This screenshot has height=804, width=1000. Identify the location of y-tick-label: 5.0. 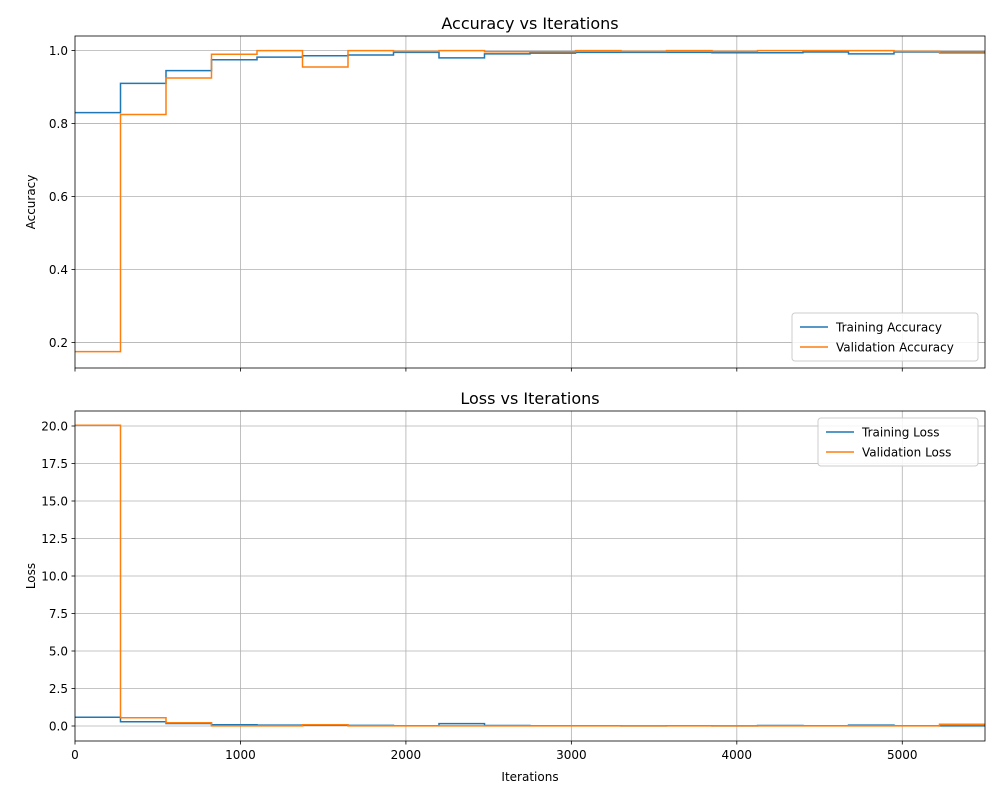
(58, 651).